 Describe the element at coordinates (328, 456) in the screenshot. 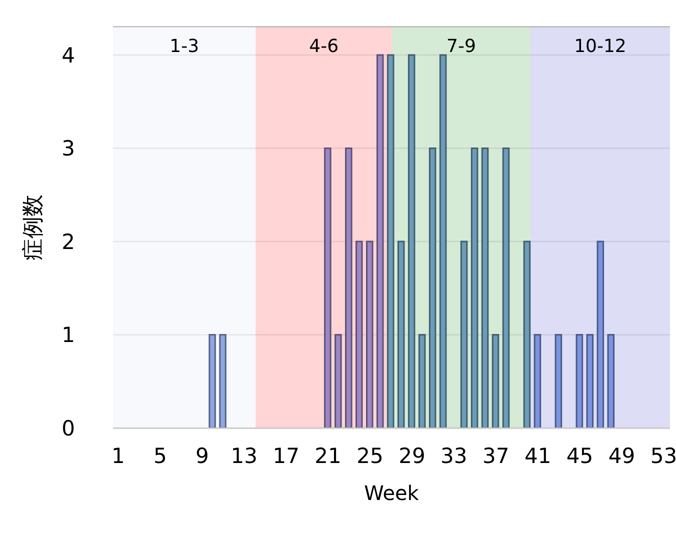

I see `x-tick-label: 21` at that location.